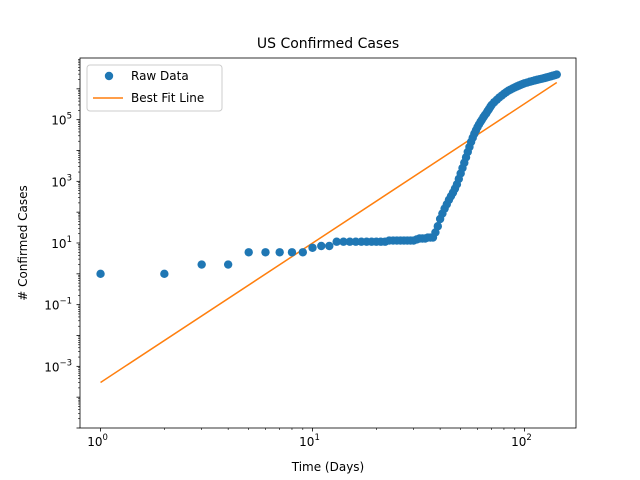 The height and width of the screenshot is (480, 640). What do you see at coordinates (61, 120) in the screenshot?
I see `y-tick-label: 10⁵` at bounding box center [61, 120].